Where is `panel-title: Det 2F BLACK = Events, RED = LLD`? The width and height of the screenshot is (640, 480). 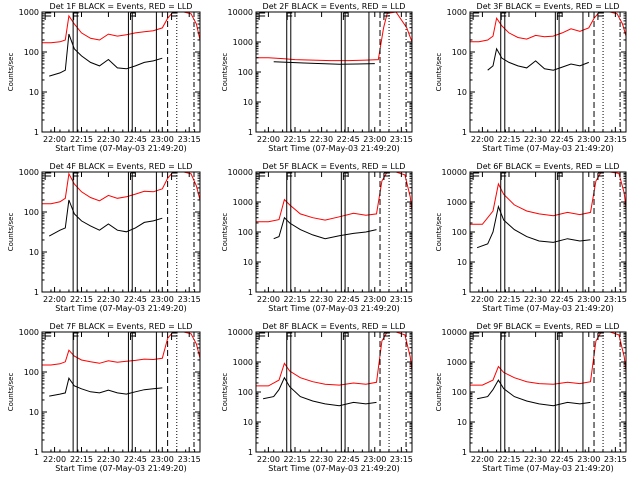 panel-title: Det 2F BLACK = Events, RED = LLD is located at coordinates (334, 6).